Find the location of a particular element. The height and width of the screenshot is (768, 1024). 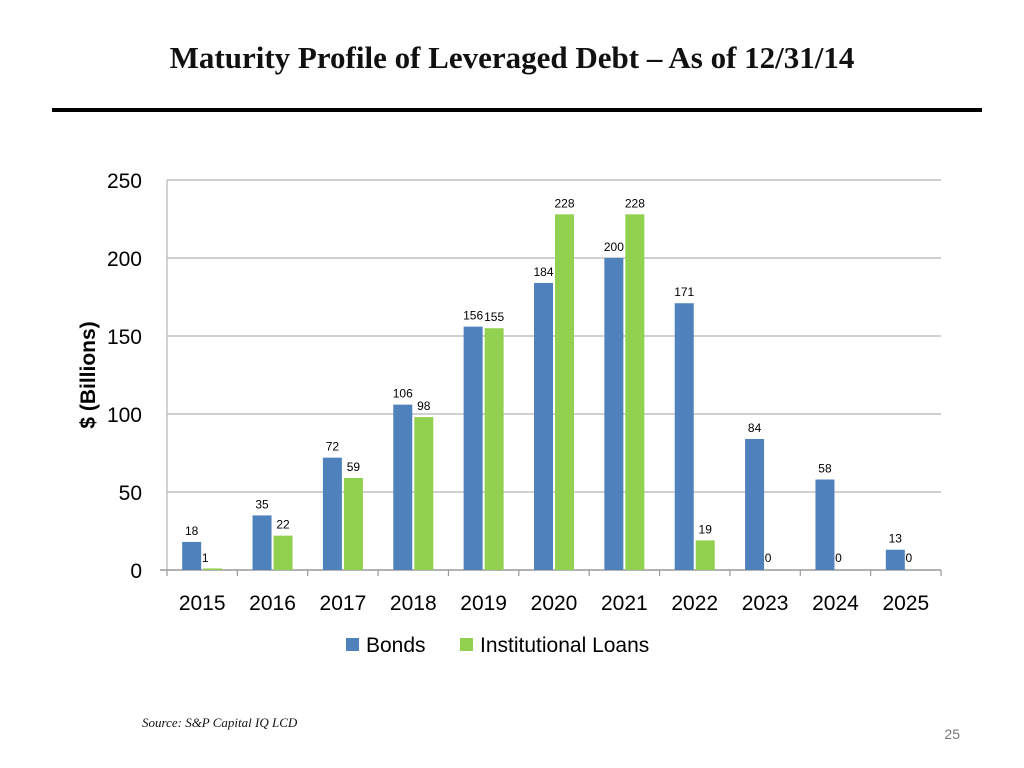

title-divider is located at coordinates (517, 110).